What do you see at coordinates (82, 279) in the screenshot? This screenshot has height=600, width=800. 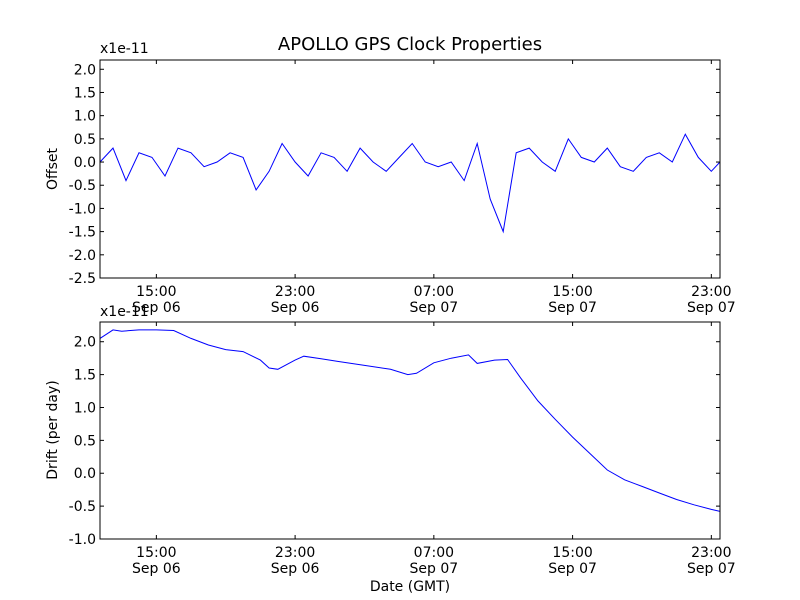 I see `offset-ytick-label: -2.5` at bounding box center [82, 279].